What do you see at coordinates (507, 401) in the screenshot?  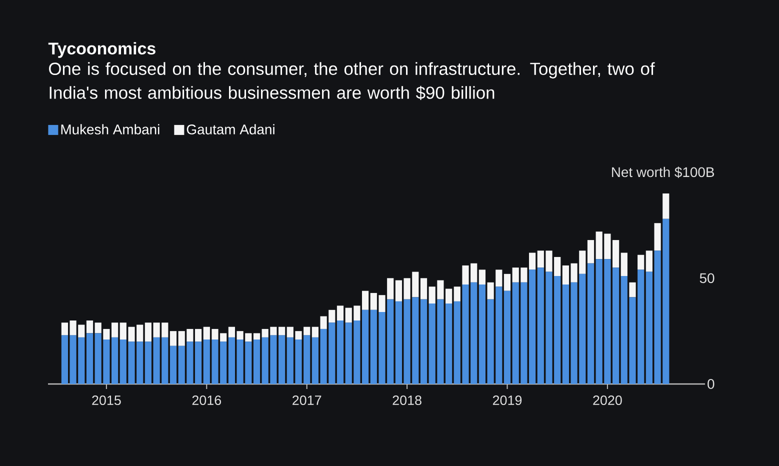 I see `x-tick-label: 2019` at bounding box center [507, 401].